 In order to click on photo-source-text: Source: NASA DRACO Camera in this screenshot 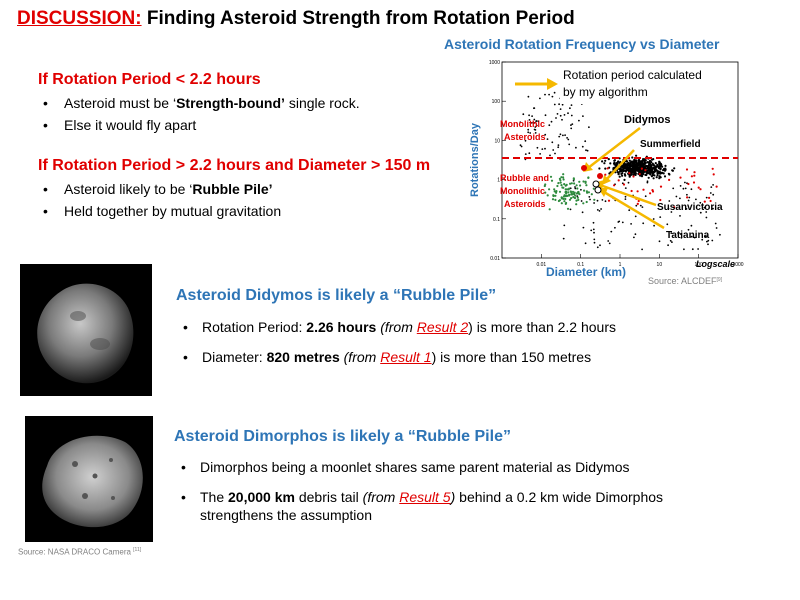, I will do `click(74, 552)`.